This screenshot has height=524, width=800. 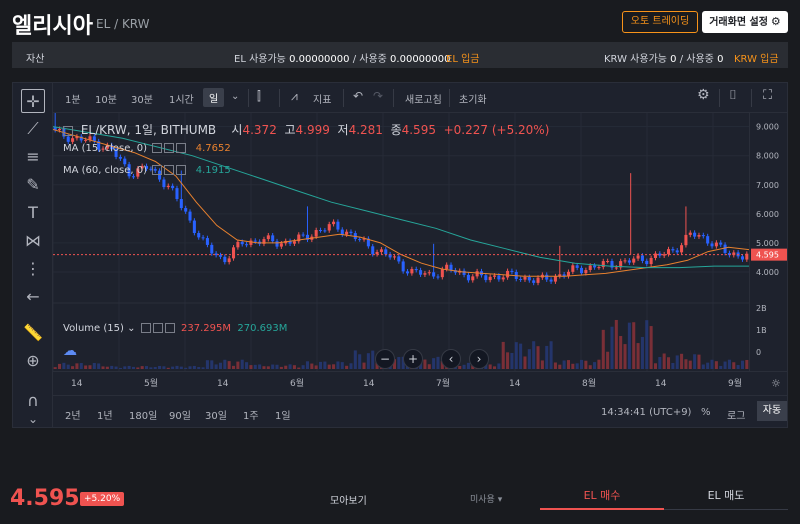 I want to click on interval-day: 일, so click(x=214, y=97).